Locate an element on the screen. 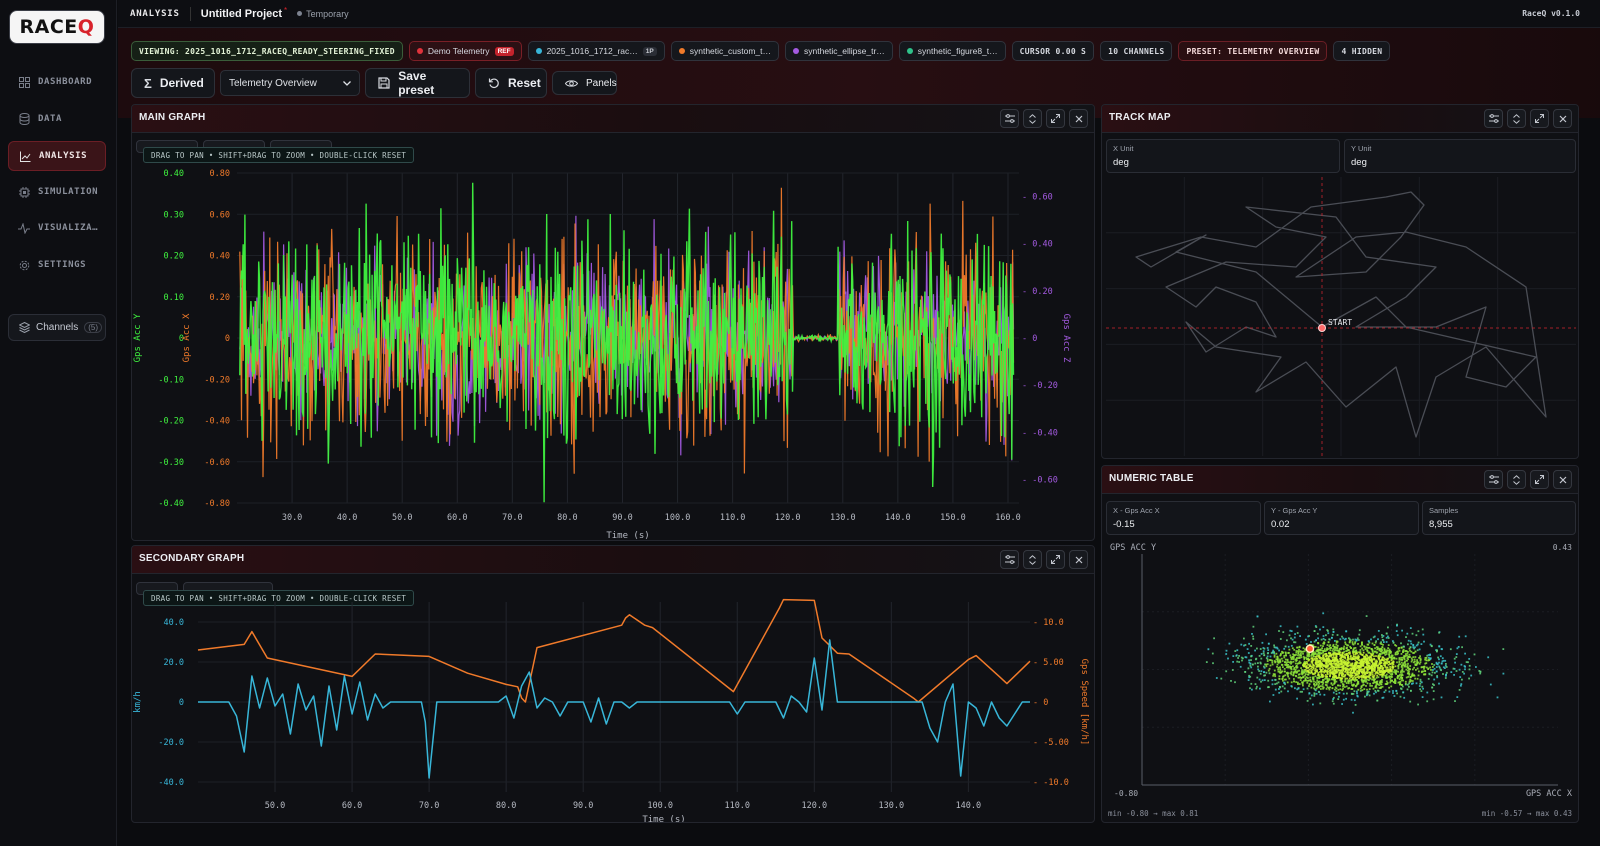 Image resolution: width=1600 pixels, height=846 pixels. channels-button: Channels (5) is located at coordinates (57, 327).